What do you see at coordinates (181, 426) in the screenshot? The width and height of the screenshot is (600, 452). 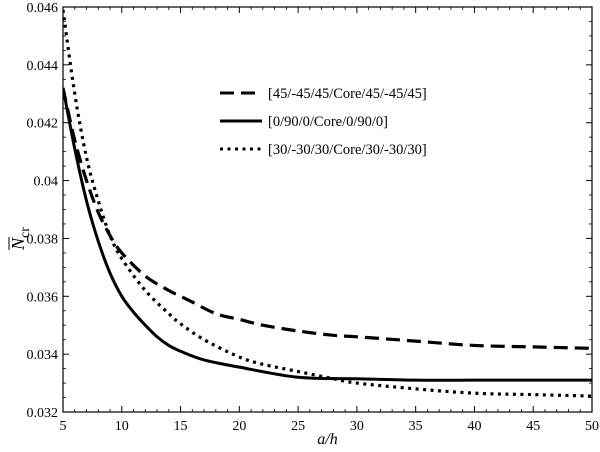 I see `x-tick-label: 15` at bounding box center [181, 426].